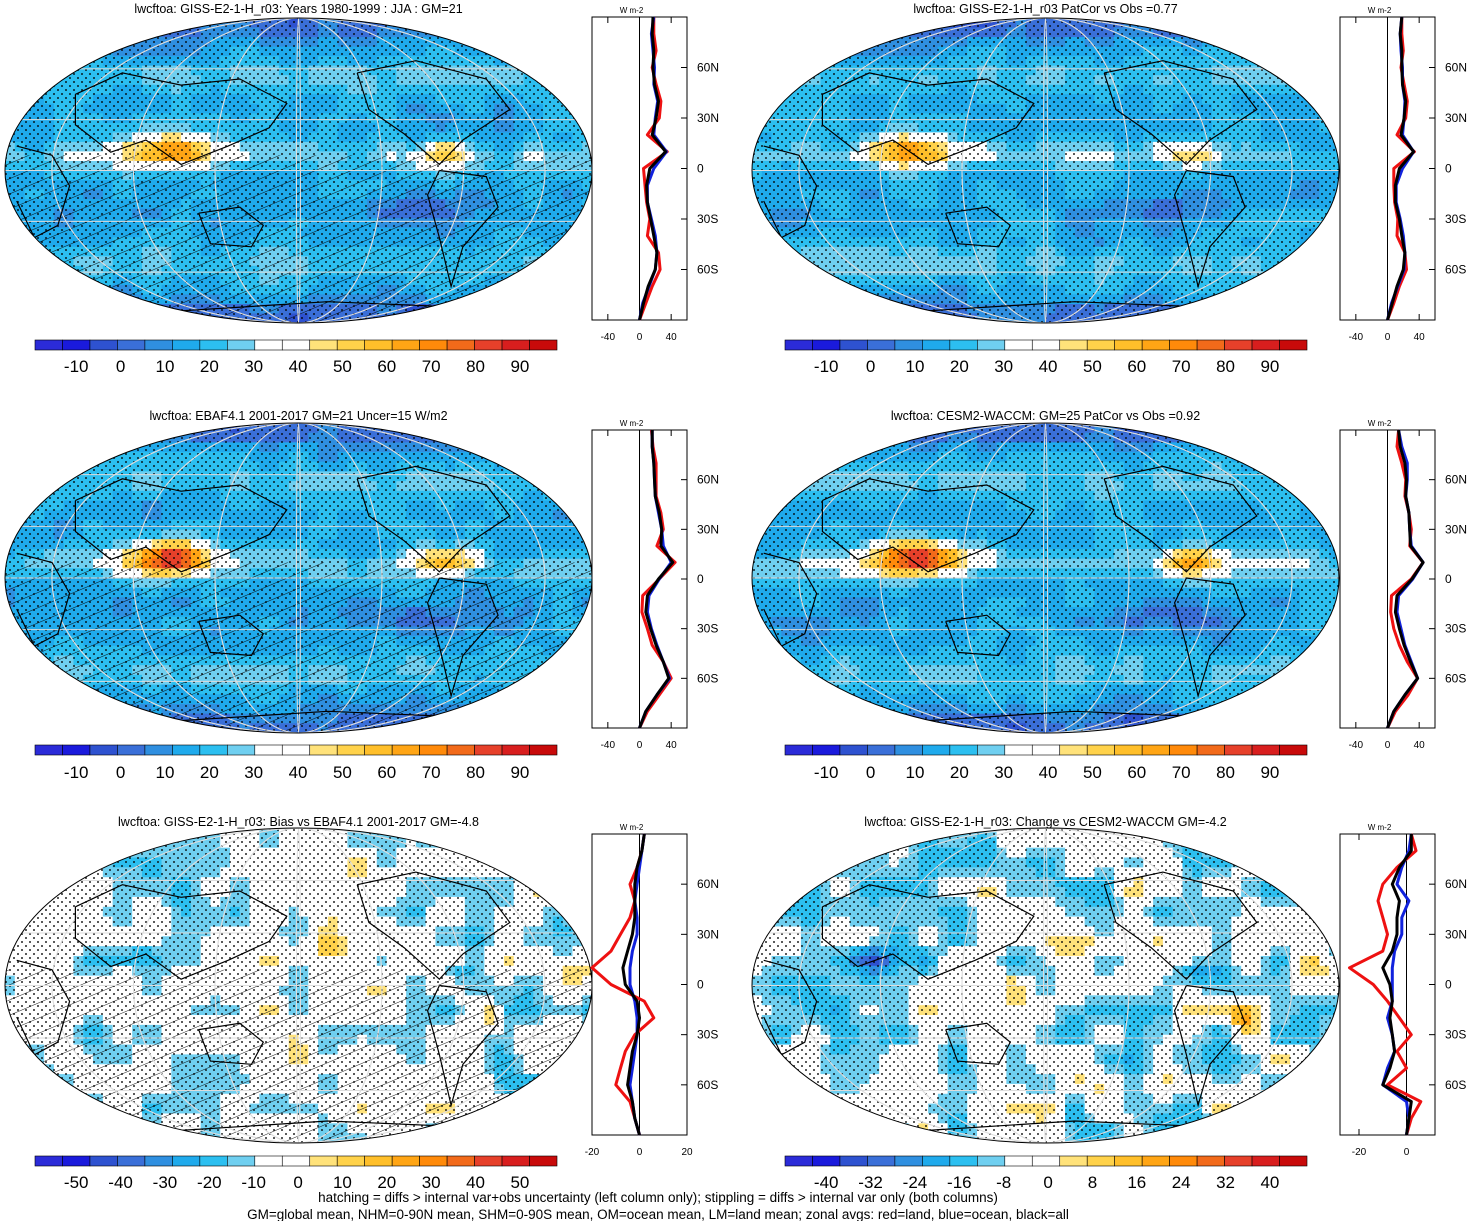 The height and width of the screenshot is (1221, 1483). I want to click on coastline, so click(790, 192).